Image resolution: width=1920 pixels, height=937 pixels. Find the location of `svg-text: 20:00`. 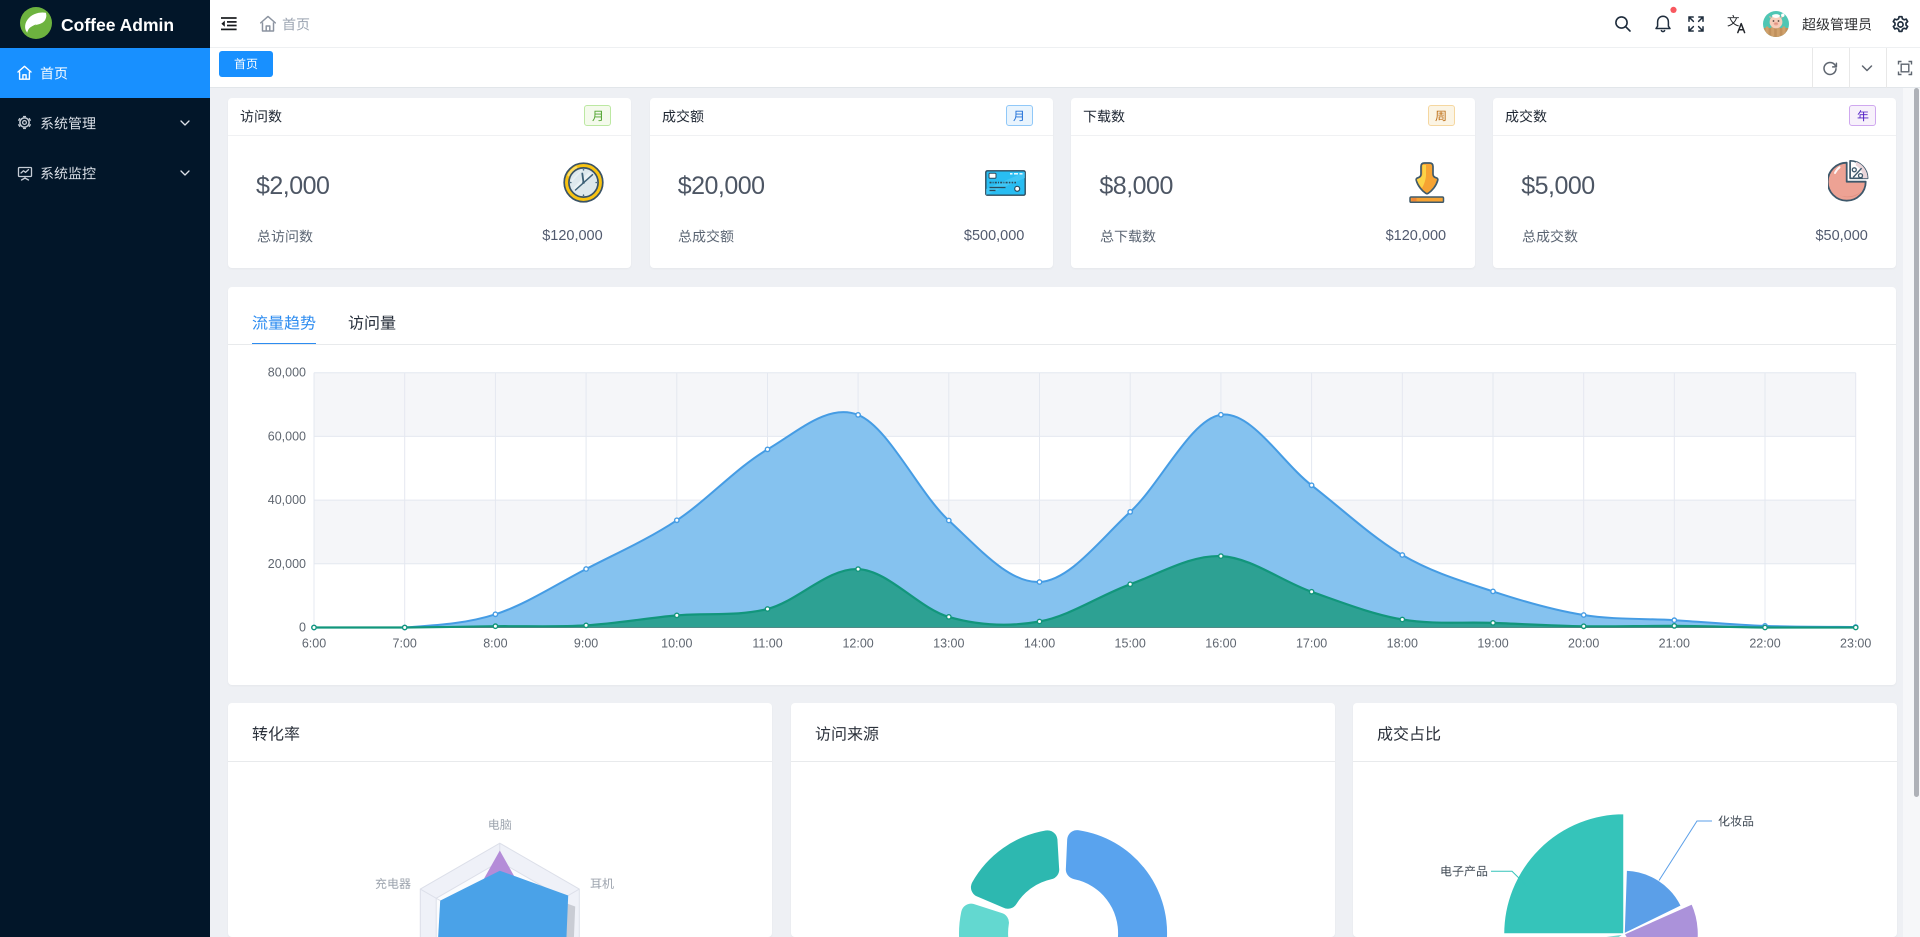

svg-text: 20:00 is located at coordinates (1583, 644).